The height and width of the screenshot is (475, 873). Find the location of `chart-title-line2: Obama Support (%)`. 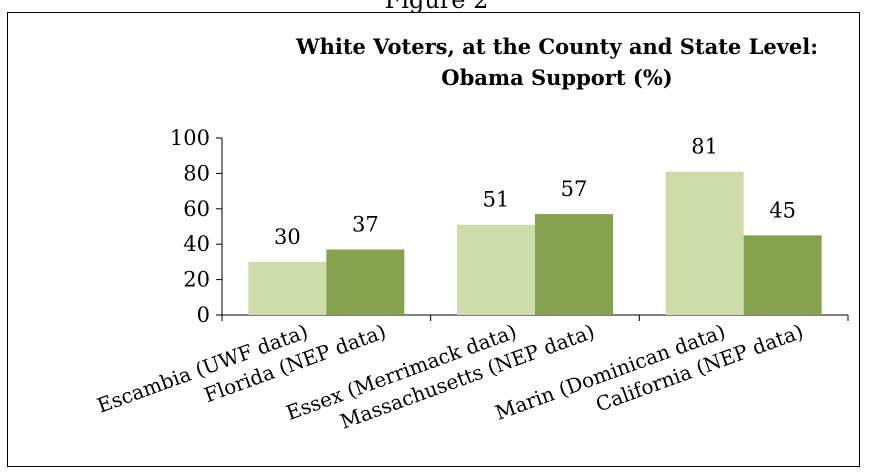

chart-title-line2: Obama Support (%) is located at coordinates (556, 77).